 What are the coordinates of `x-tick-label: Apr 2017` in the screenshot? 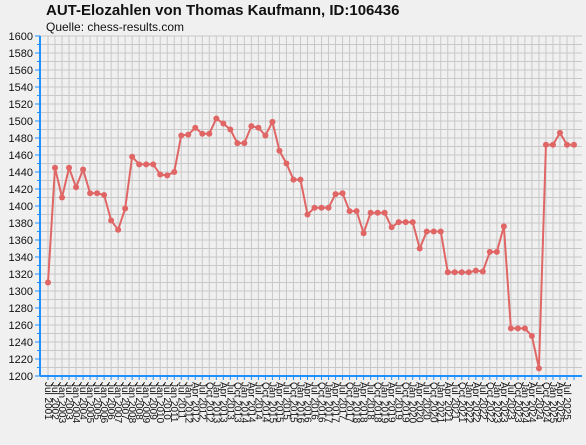 It's located at (335, 402).